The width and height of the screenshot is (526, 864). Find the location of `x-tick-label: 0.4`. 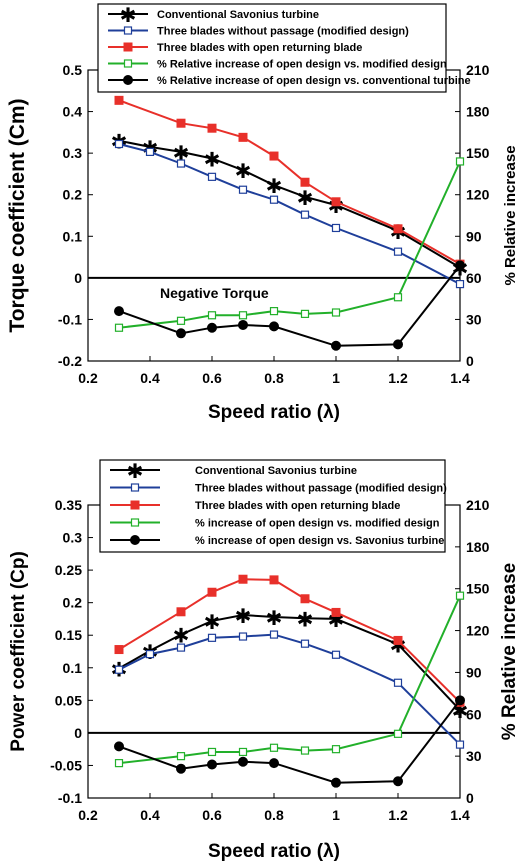

x-tick-label: 0.4 is located at coordinates (150, 815).